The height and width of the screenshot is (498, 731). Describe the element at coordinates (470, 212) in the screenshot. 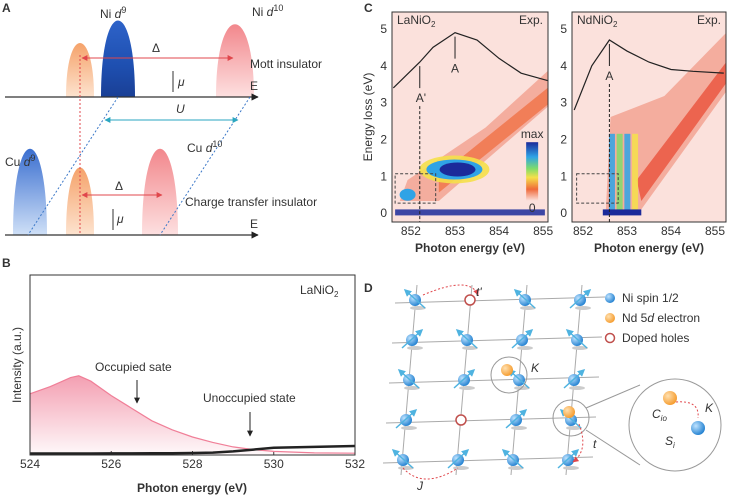

I see `heatmap-elastic` at that location.